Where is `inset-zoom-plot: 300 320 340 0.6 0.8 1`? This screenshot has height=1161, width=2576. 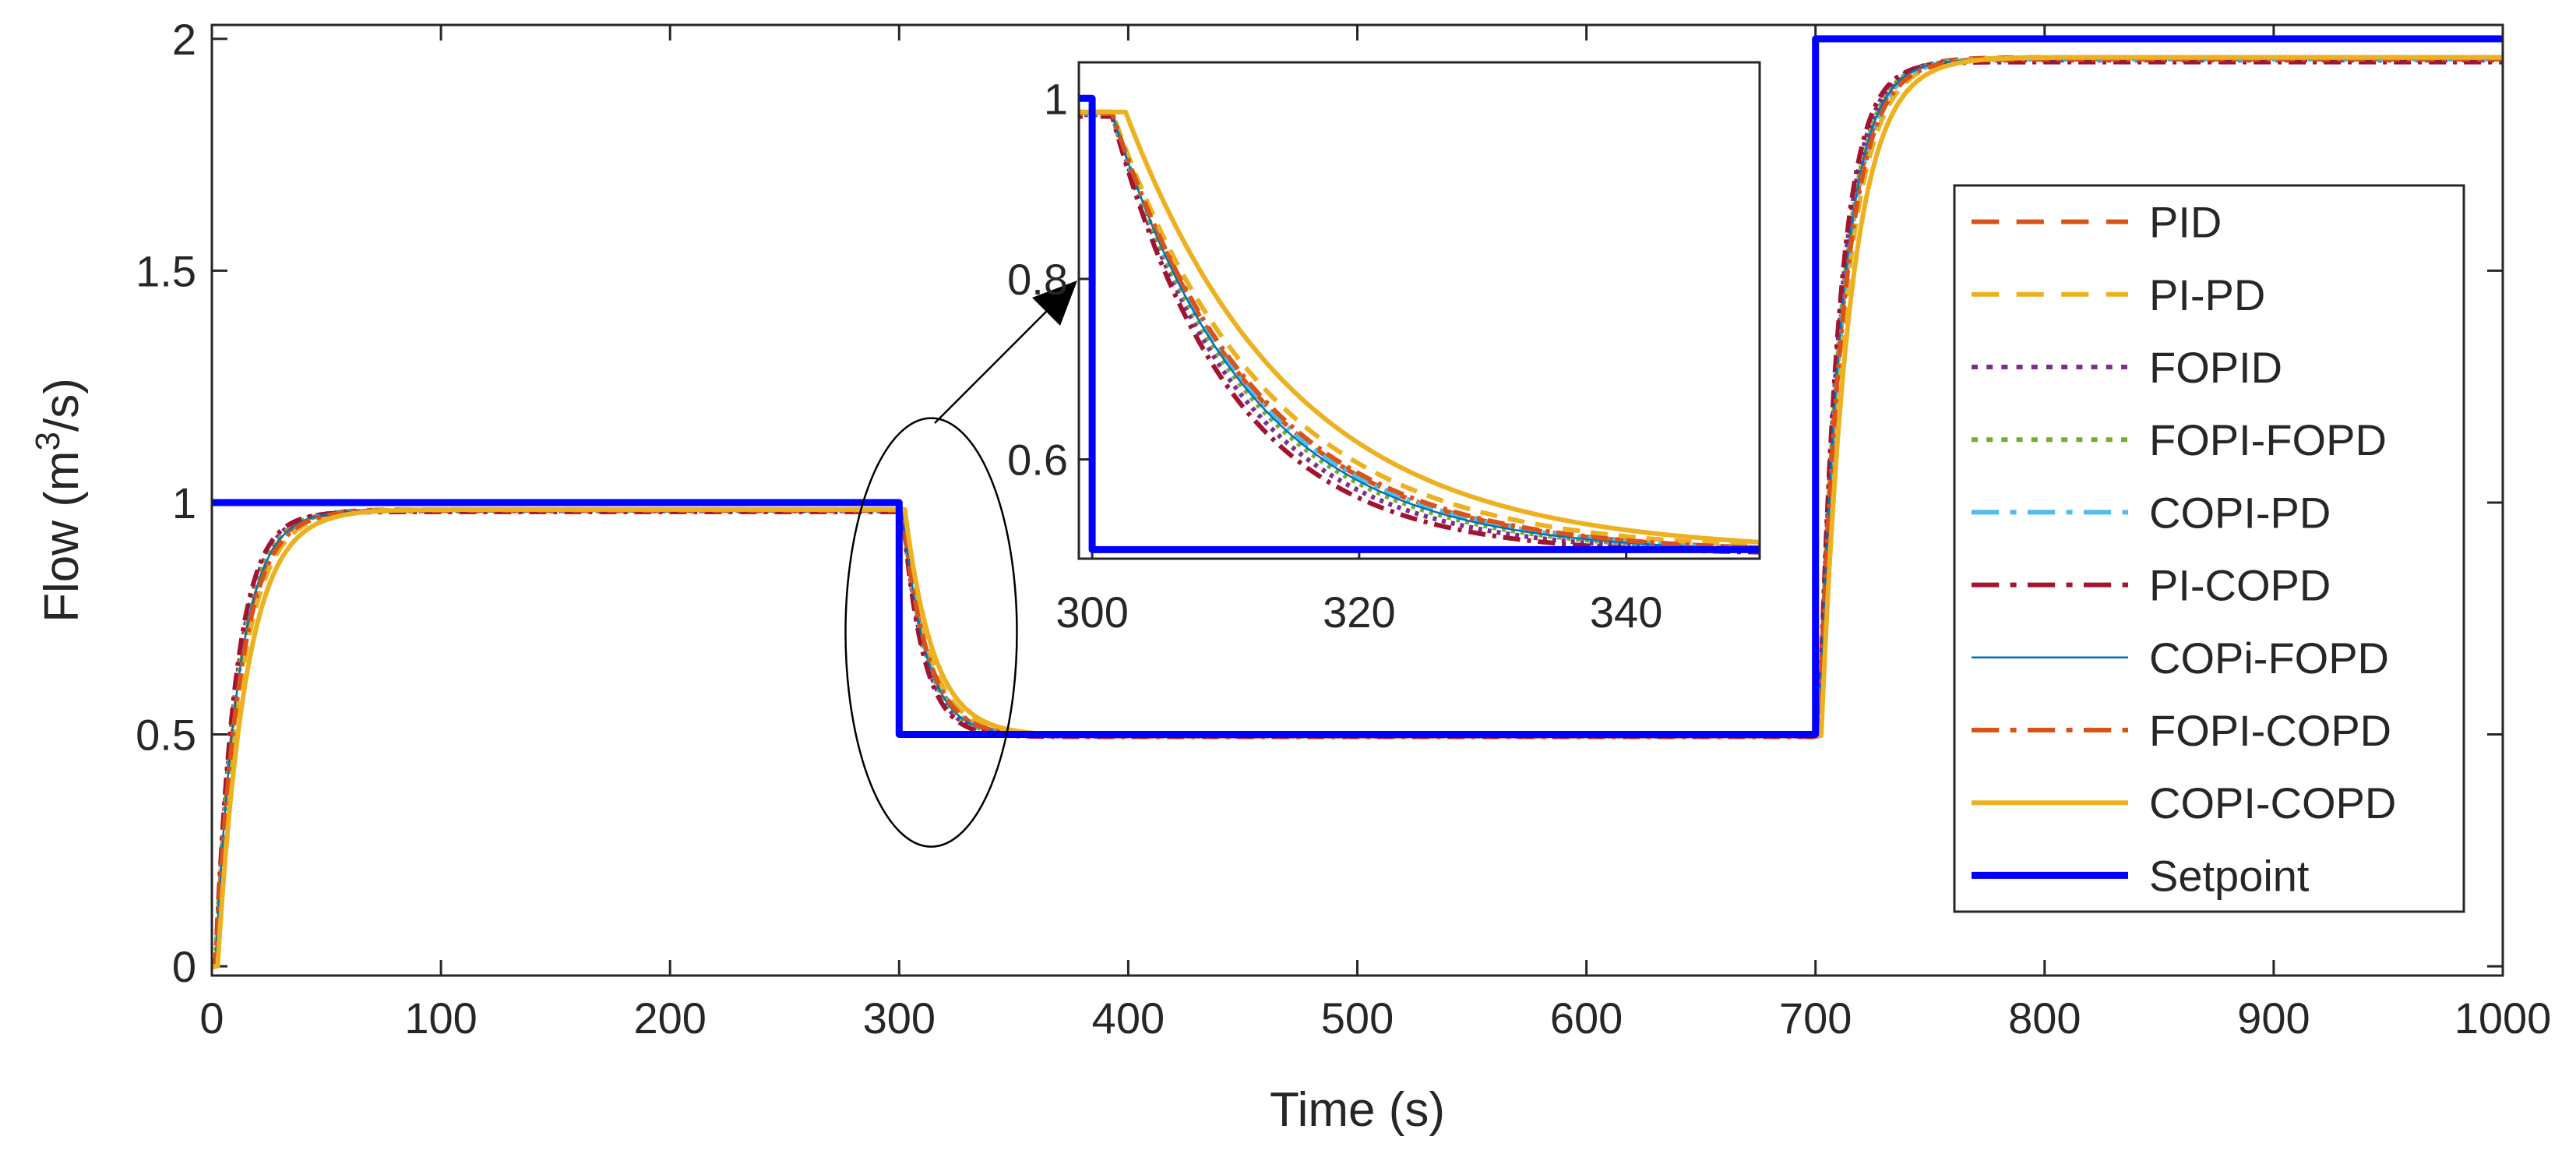
inset-zoom-plot: 300 320 340 0.6 0.8 1 is located at coordinates (1384, 349).